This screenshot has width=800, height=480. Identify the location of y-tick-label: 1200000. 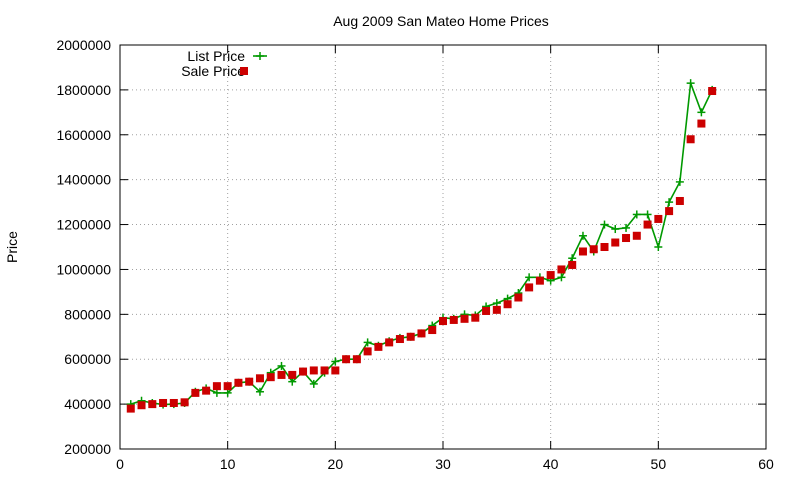
(83, 225).